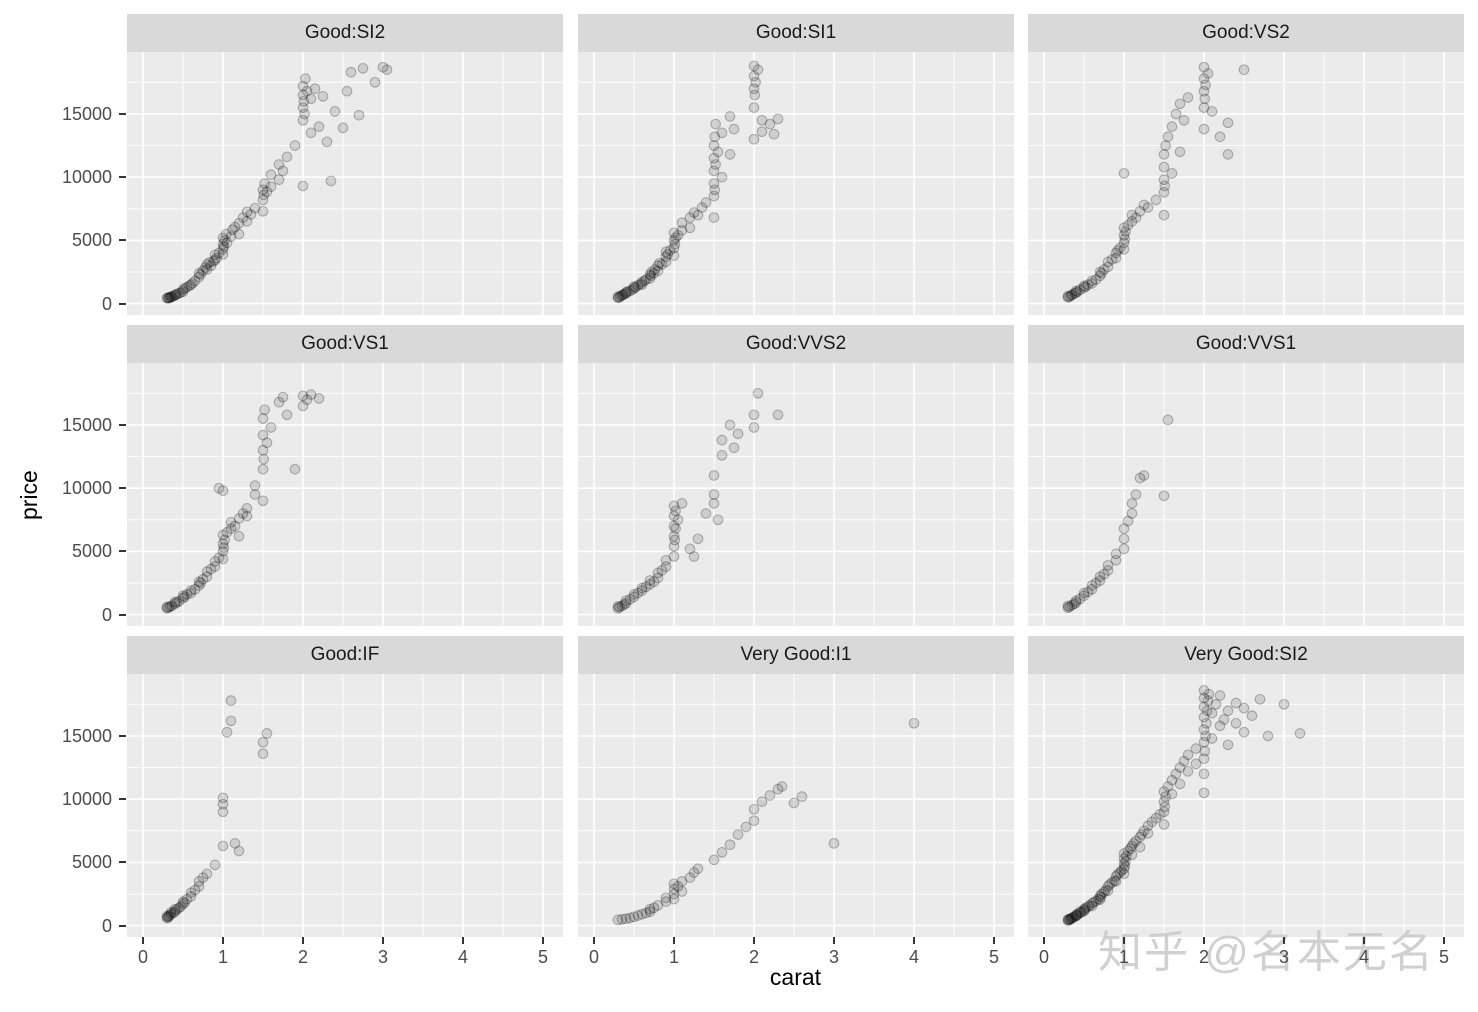 This screenshot has width=1478, height=1012. What do you see at coordinates (29, 495) in the screenshot?
I see `y-axis-title: price` at bounding box center [29, 495].